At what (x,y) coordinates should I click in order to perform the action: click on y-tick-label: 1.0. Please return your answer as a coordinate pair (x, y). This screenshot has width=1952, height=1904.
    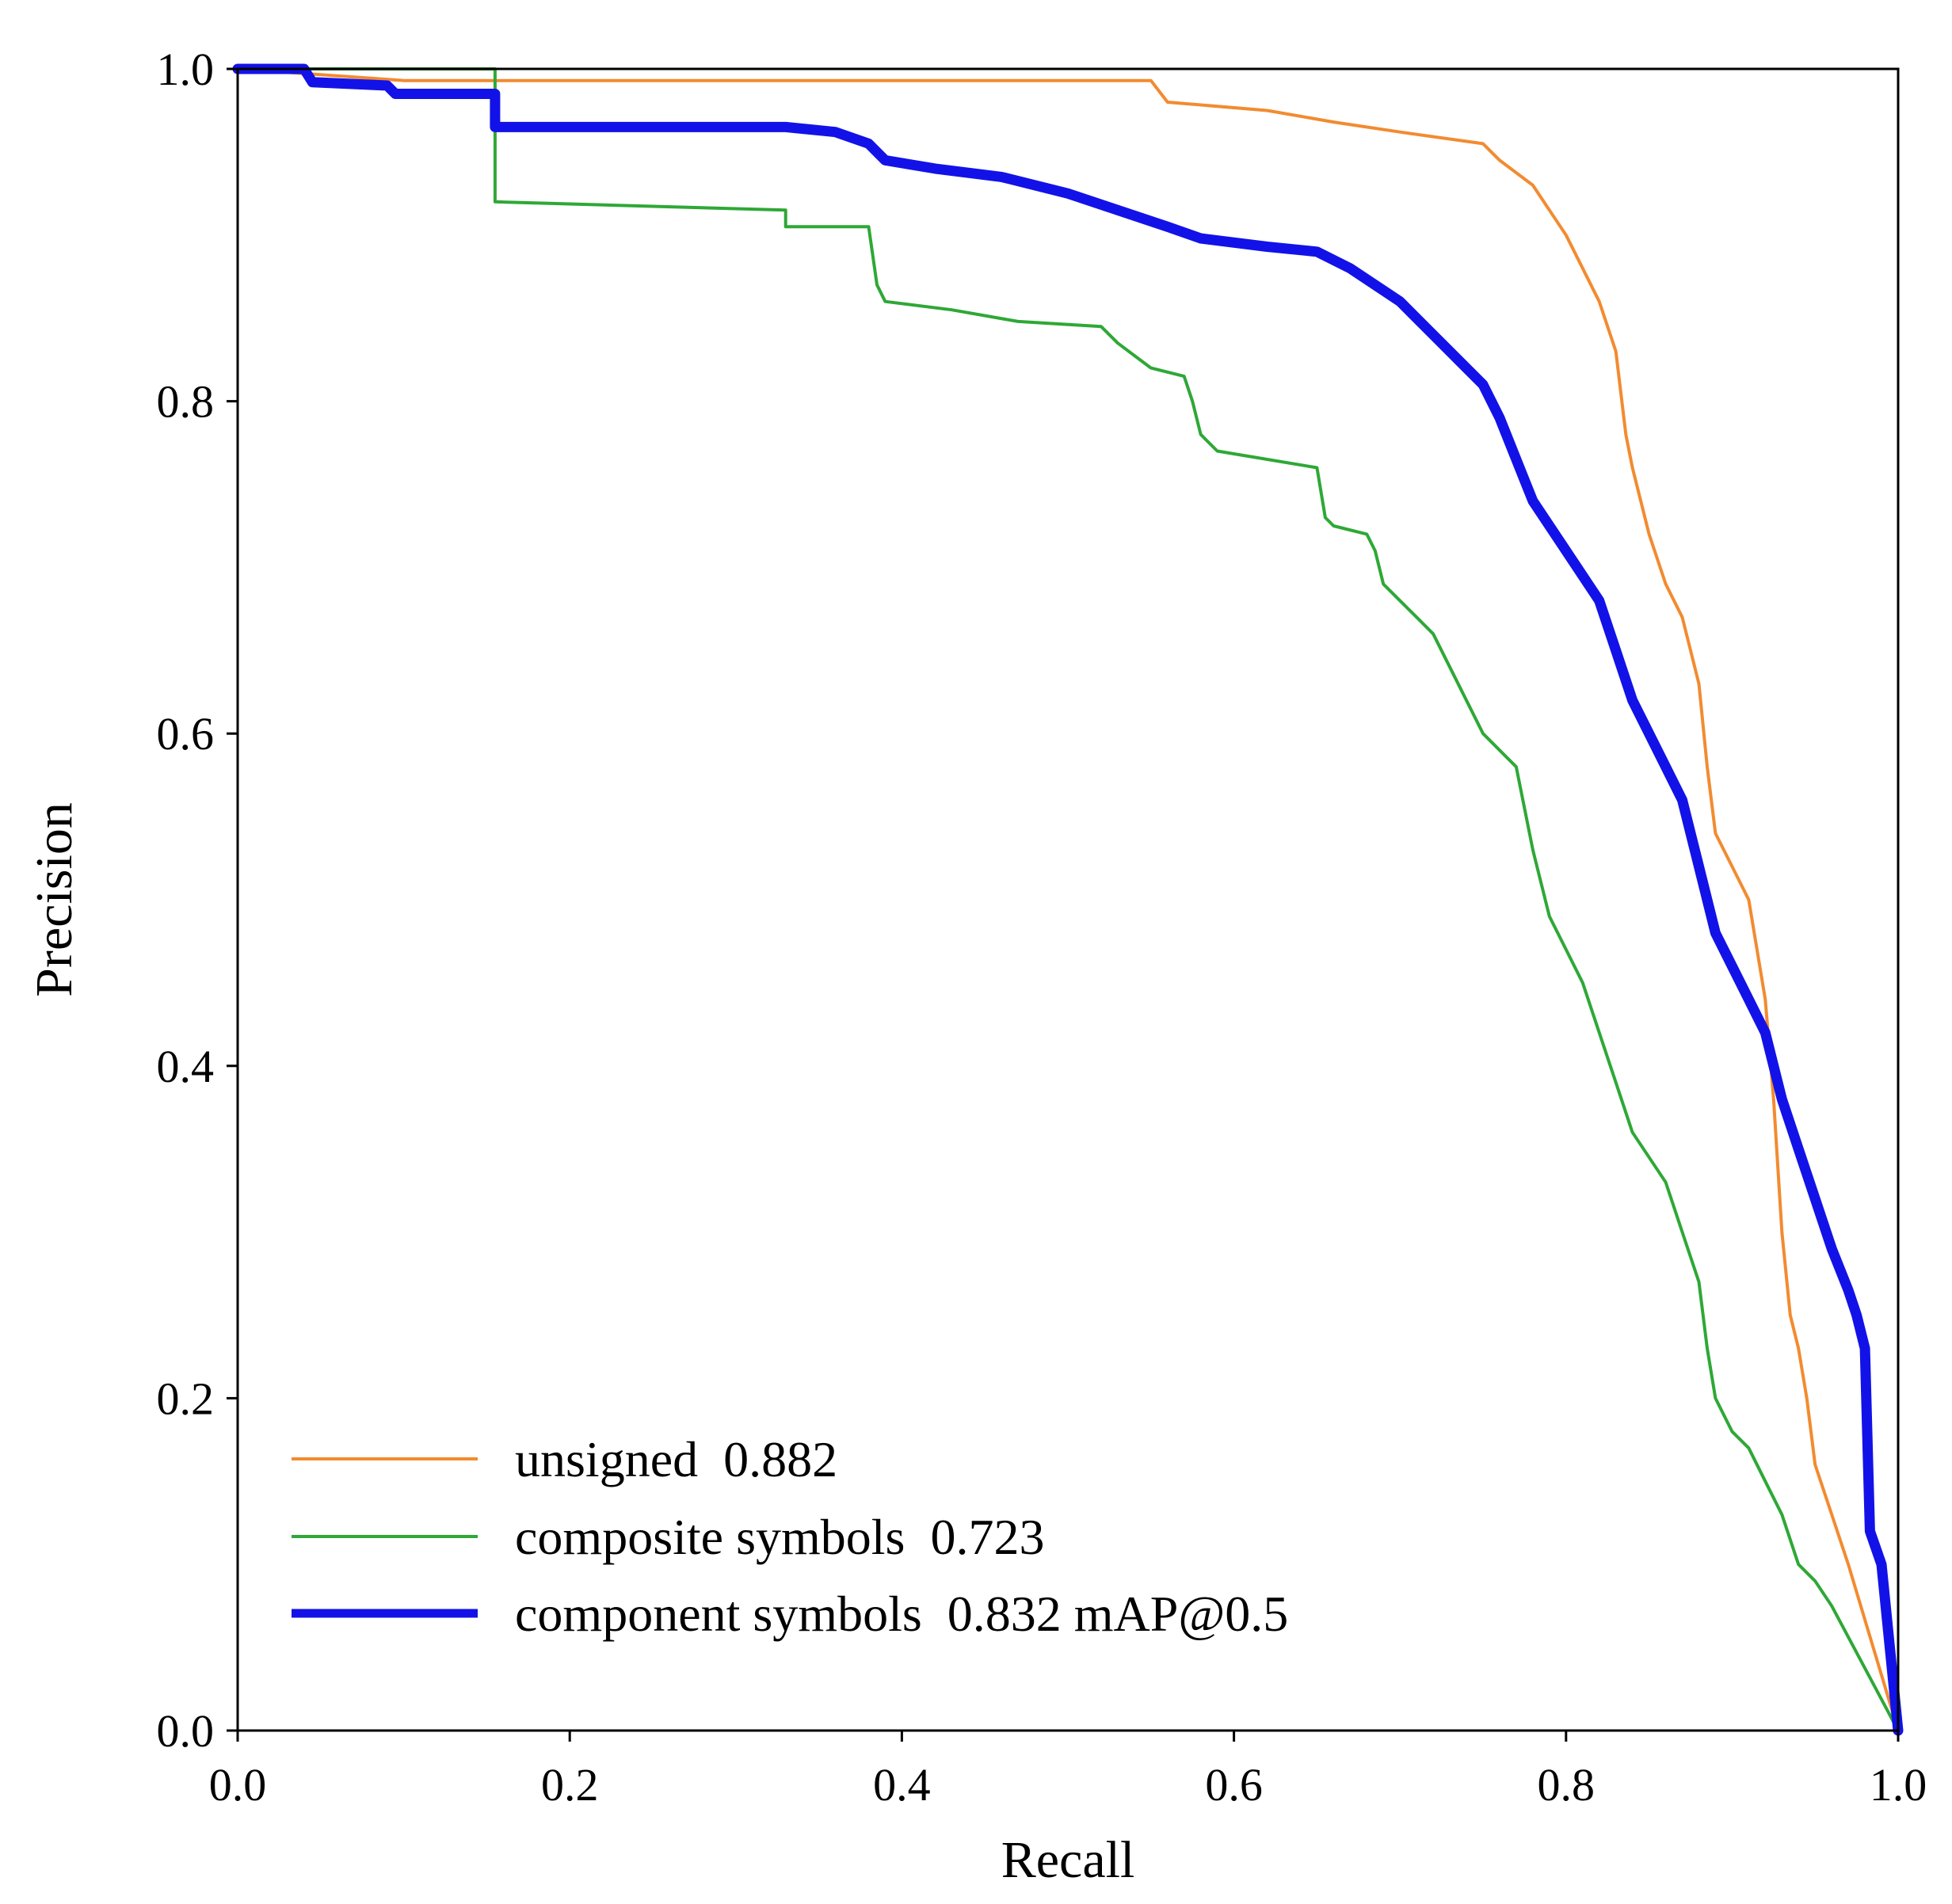
    Looking at the image, I should click on (186, 69).